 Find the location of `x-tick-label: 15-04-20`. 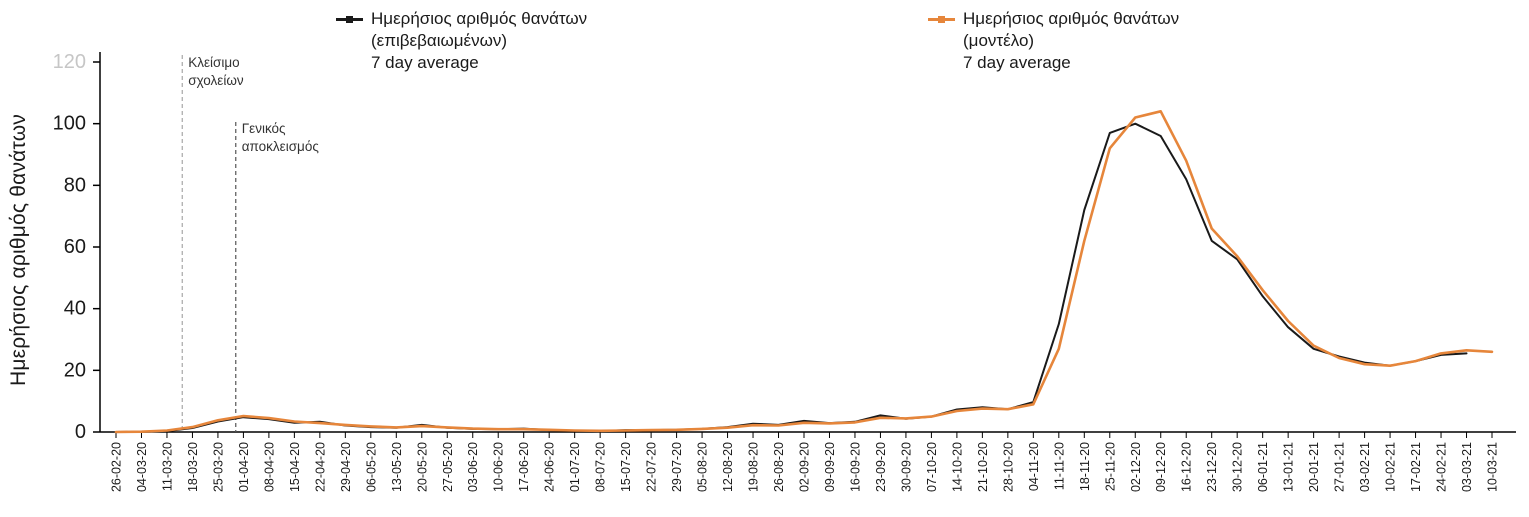

x-tick-label: 15-04-20 is located at coordinates (295, 467).